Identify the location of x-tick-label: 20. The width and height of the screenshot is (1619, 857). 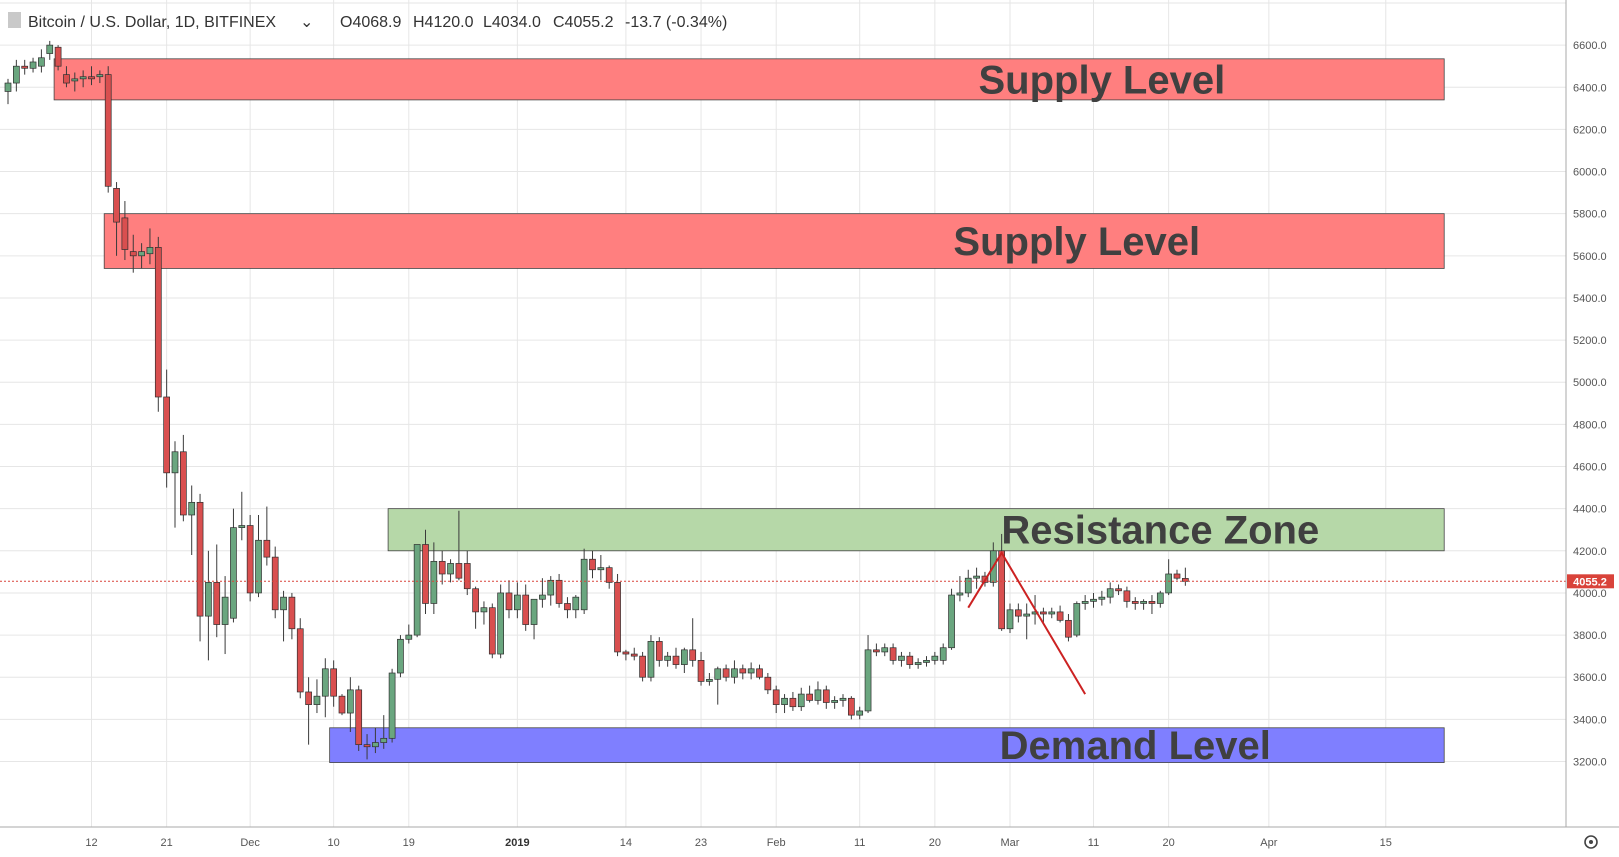
(935, 843).